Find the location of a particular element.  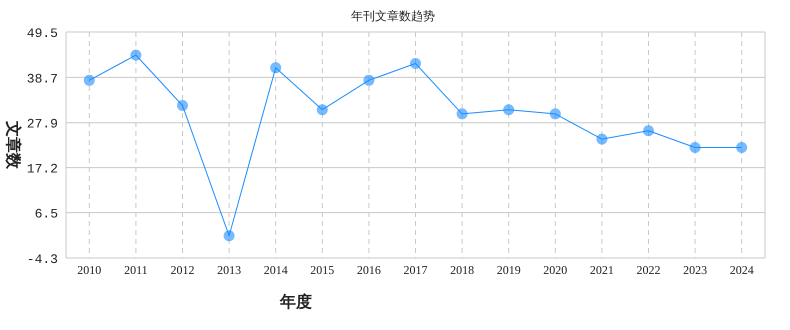

x-tick-label: 2021 is located at coordinates (602, 270).